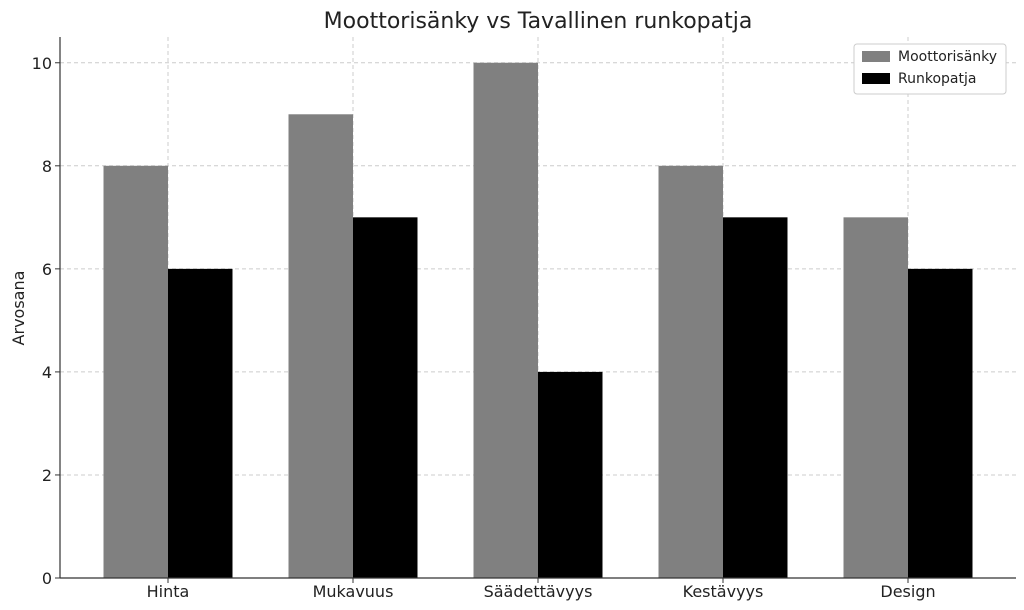 This screenshot has width=1024, height=610. I want to click on y-tick-label: 4, so click(47, 372).